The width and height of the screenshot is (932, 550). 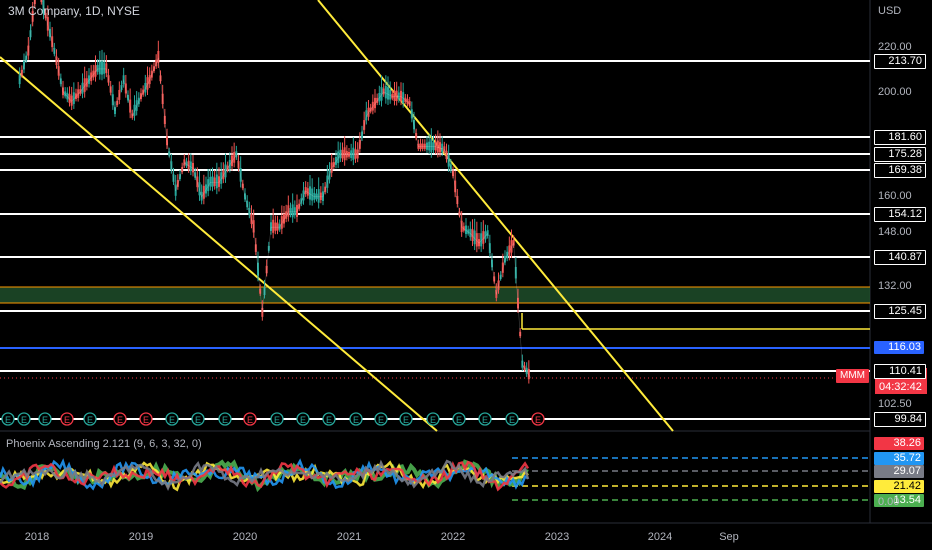 I want to click on level-label: 154.12, so click(x=900, y=214).